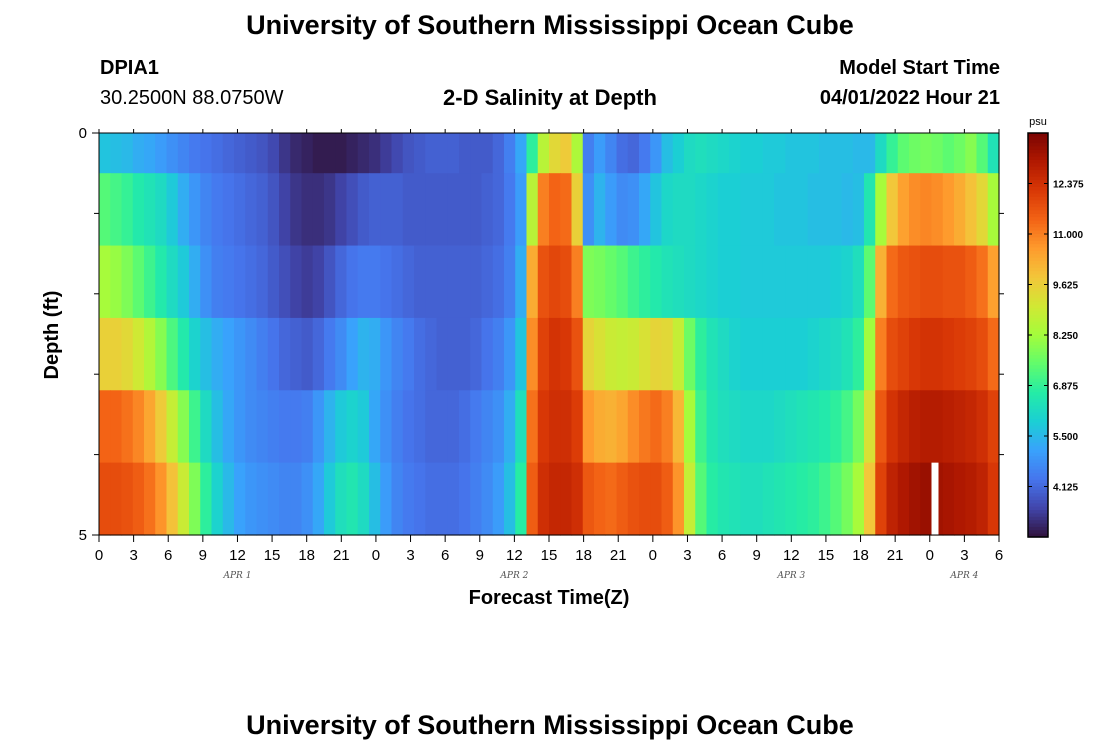 The width and height of the screenshot is (1100, 750). I want to click on x-tick-label: 15, so click(272, 555).